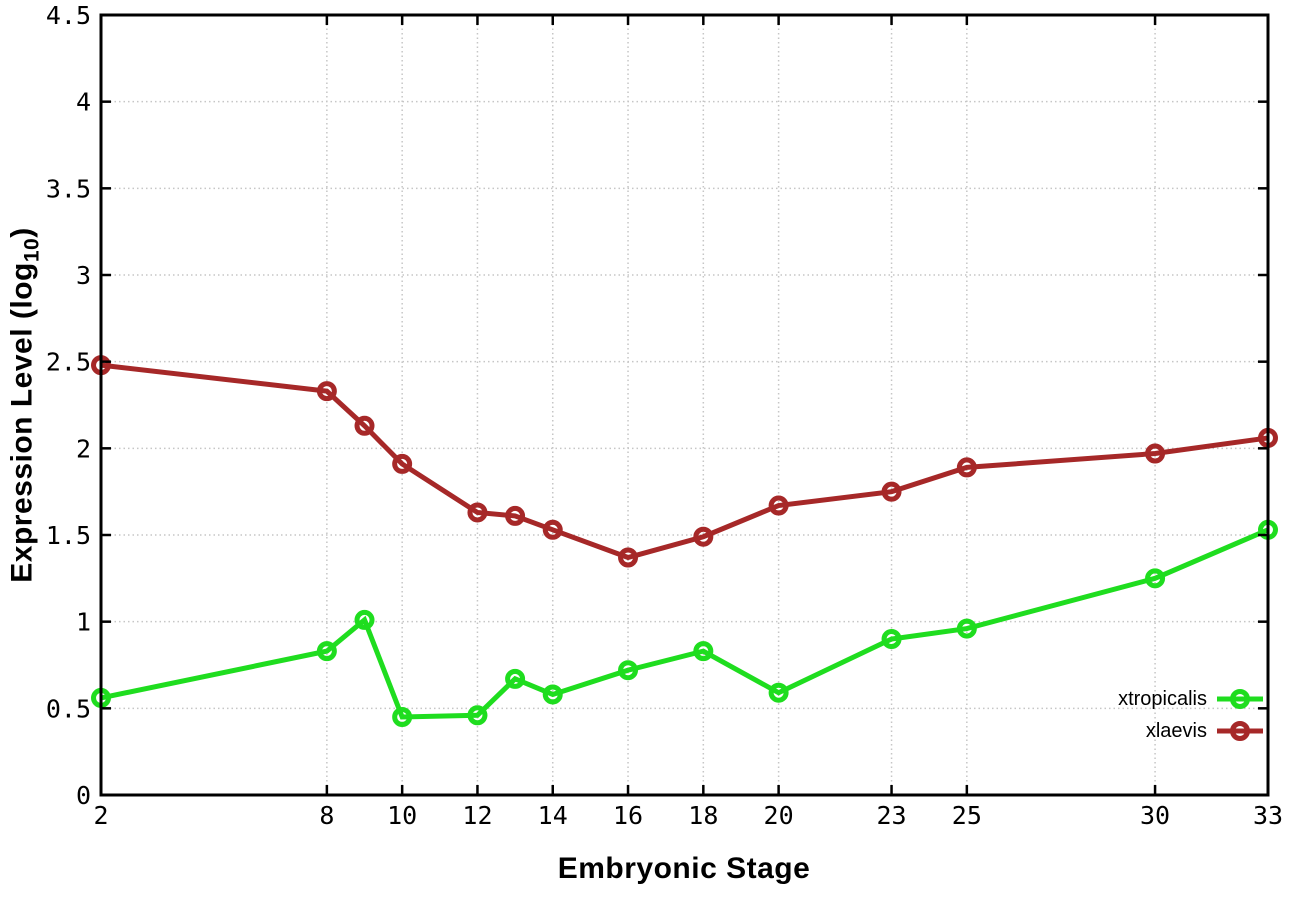 This screenshot has width=1296, height=907. What do you see at coordinates (779, 815) in the screenshot?
I see `x-tick-label: 20` at bounding box center [779, 815].